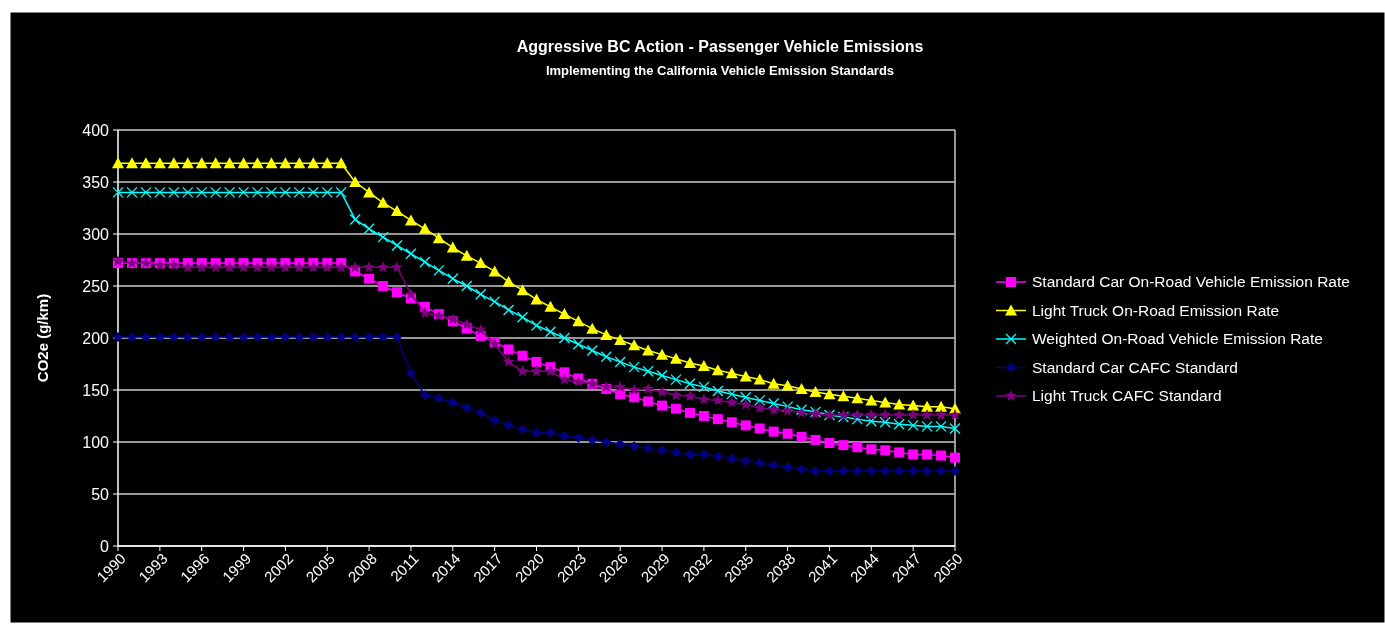 The height and width of the screenshot is (625, 1385). What do you see at coordinates (100, 494) in the screenshot?
I see `y-tick-label: 50` at bounding box center [100, 494].